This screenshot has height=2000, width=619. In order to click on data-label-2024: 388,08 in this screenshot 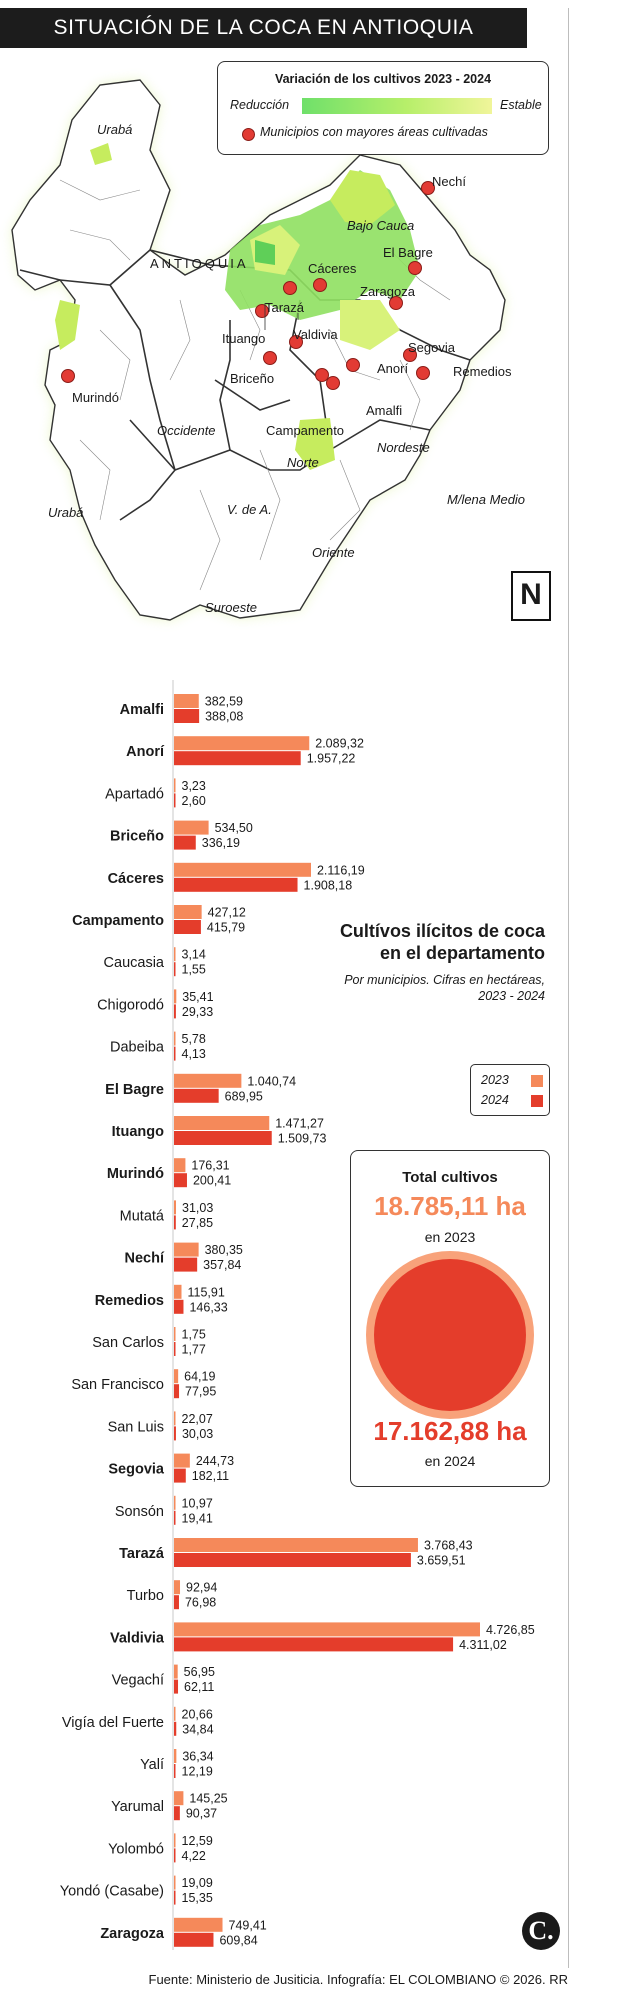, I will do `click(224, 717)`.